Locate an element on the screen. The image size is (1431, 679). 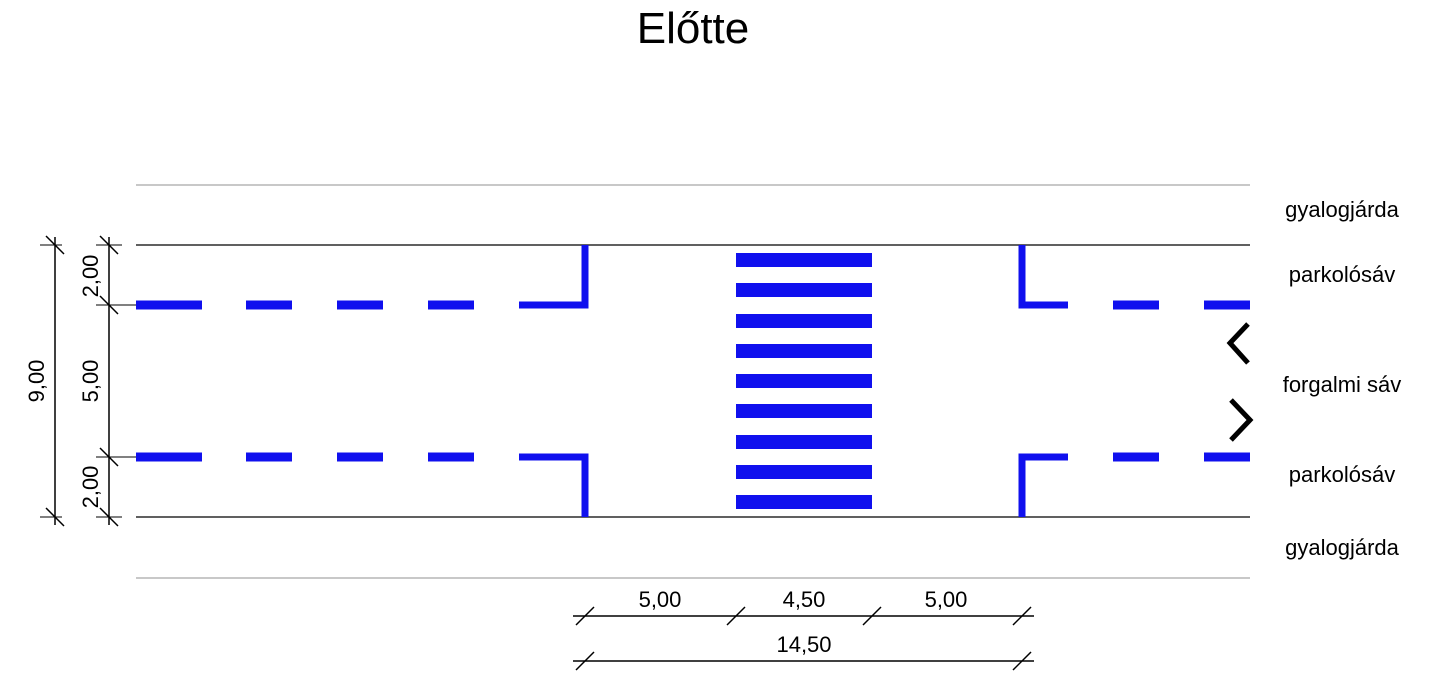
dim-text-horizontal-right: 5,00 is located at coordinates (946, 599).